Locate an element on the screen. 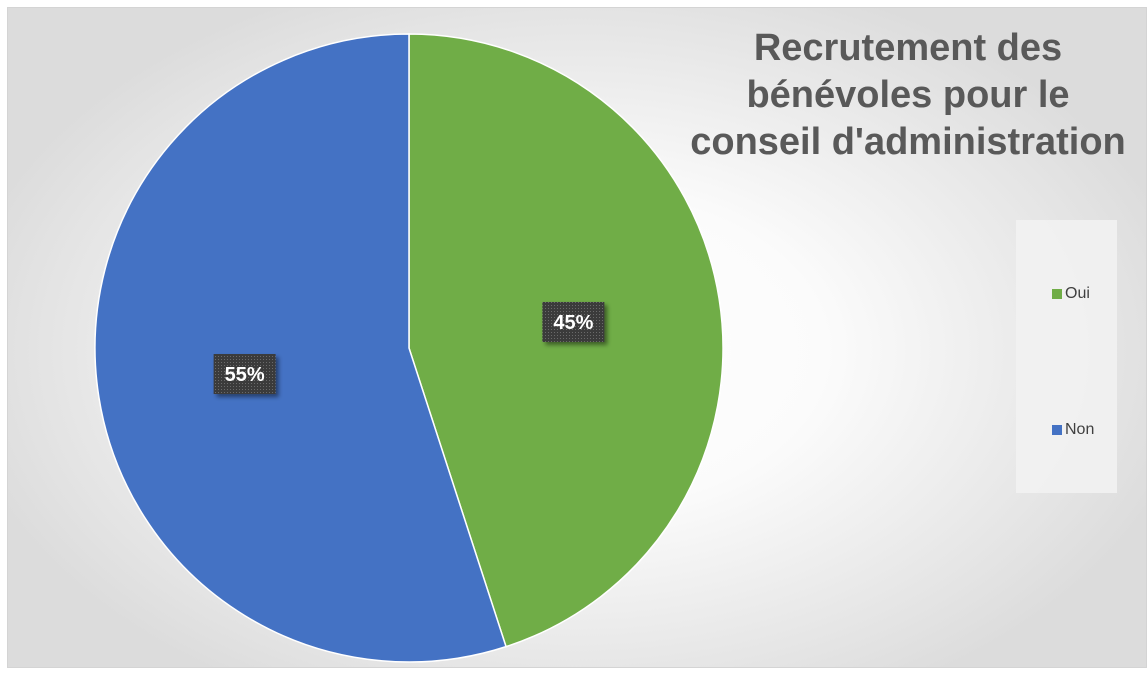 This screenshot has width=1147, height=675. legend: Oui Non is located at coordinates (1066, 356).